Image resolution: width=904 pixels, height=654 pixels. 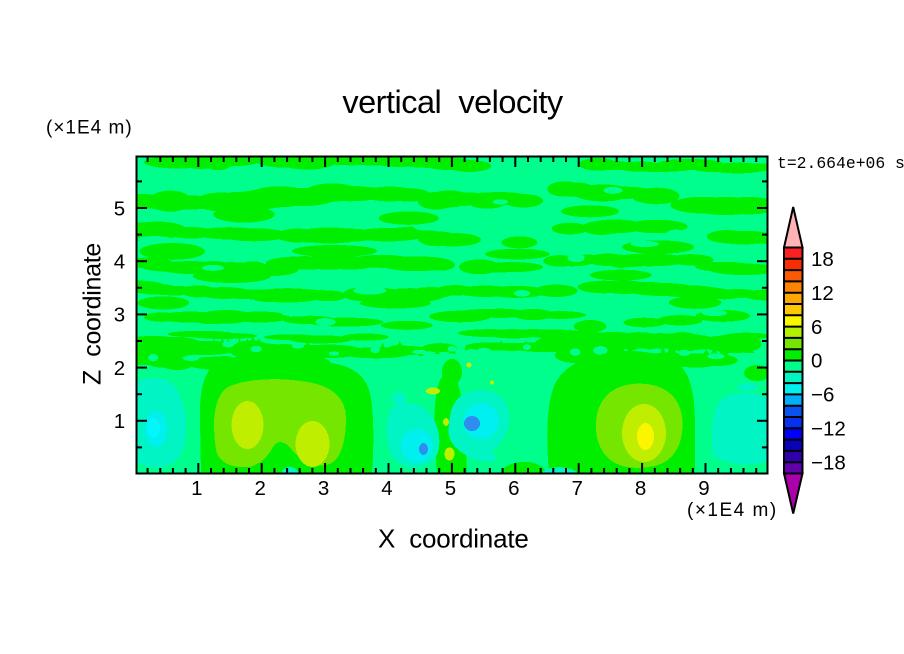 What do you see at coordinates (828, 462) in the screenshot?
I see `svg-text: −18` at bounding box center [828, 462].